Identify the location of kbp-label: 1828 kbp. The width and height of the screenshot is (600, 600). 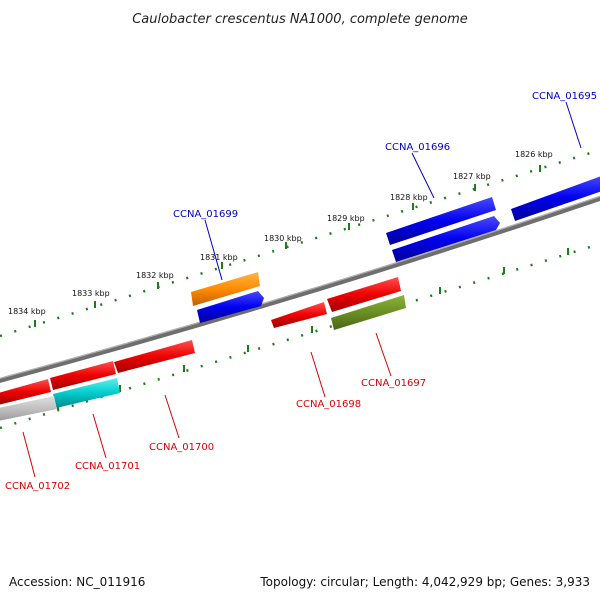
(409, 197).